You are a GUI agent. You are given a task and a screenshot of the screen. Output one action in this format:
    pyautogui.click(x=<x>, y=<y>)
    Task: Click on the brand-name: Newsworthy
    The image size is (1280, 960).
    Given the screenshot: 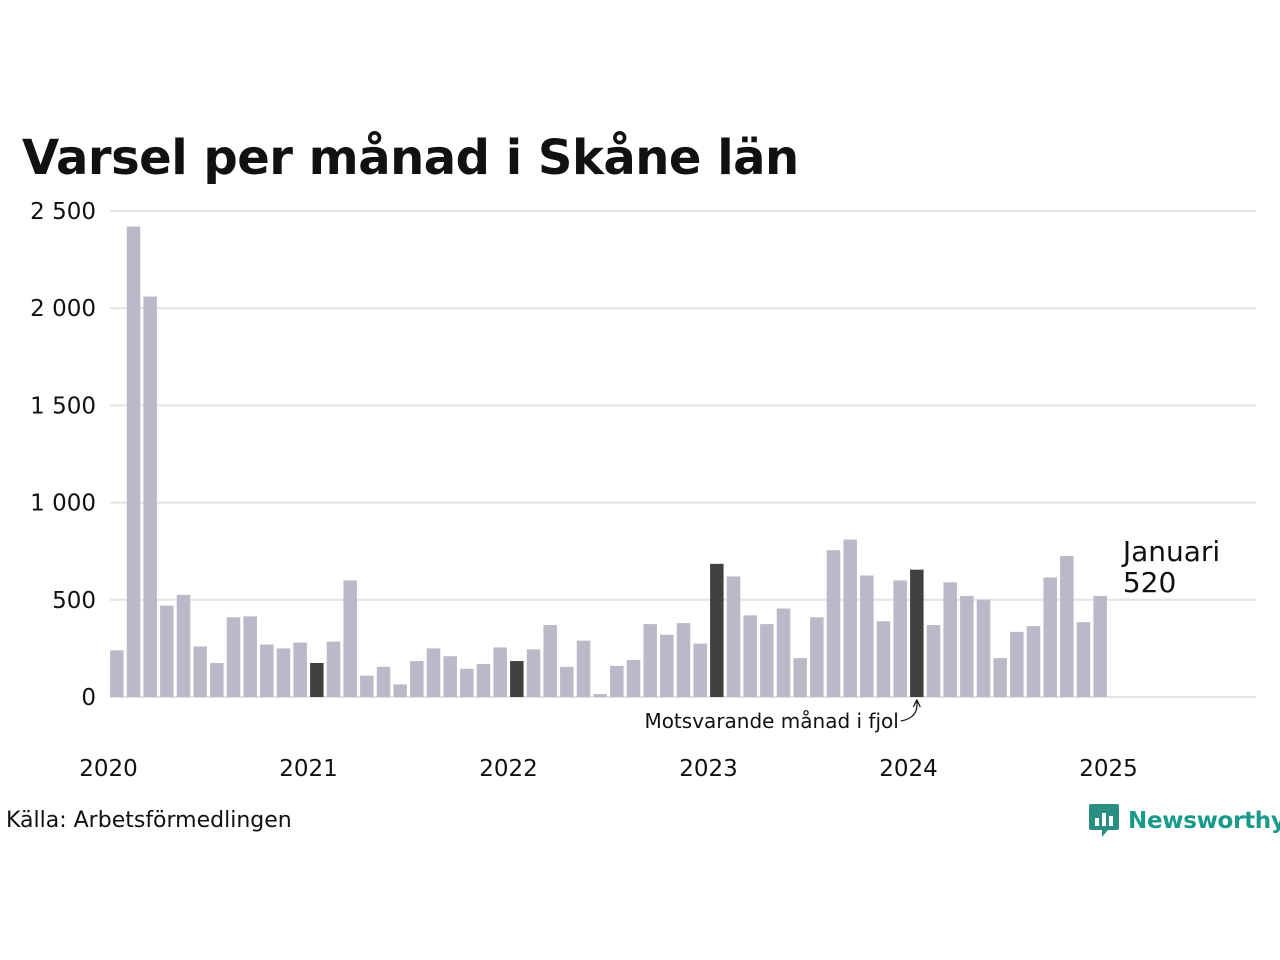 What is the action you would take?
    pyautogui.click(x=1204, y=821)
    